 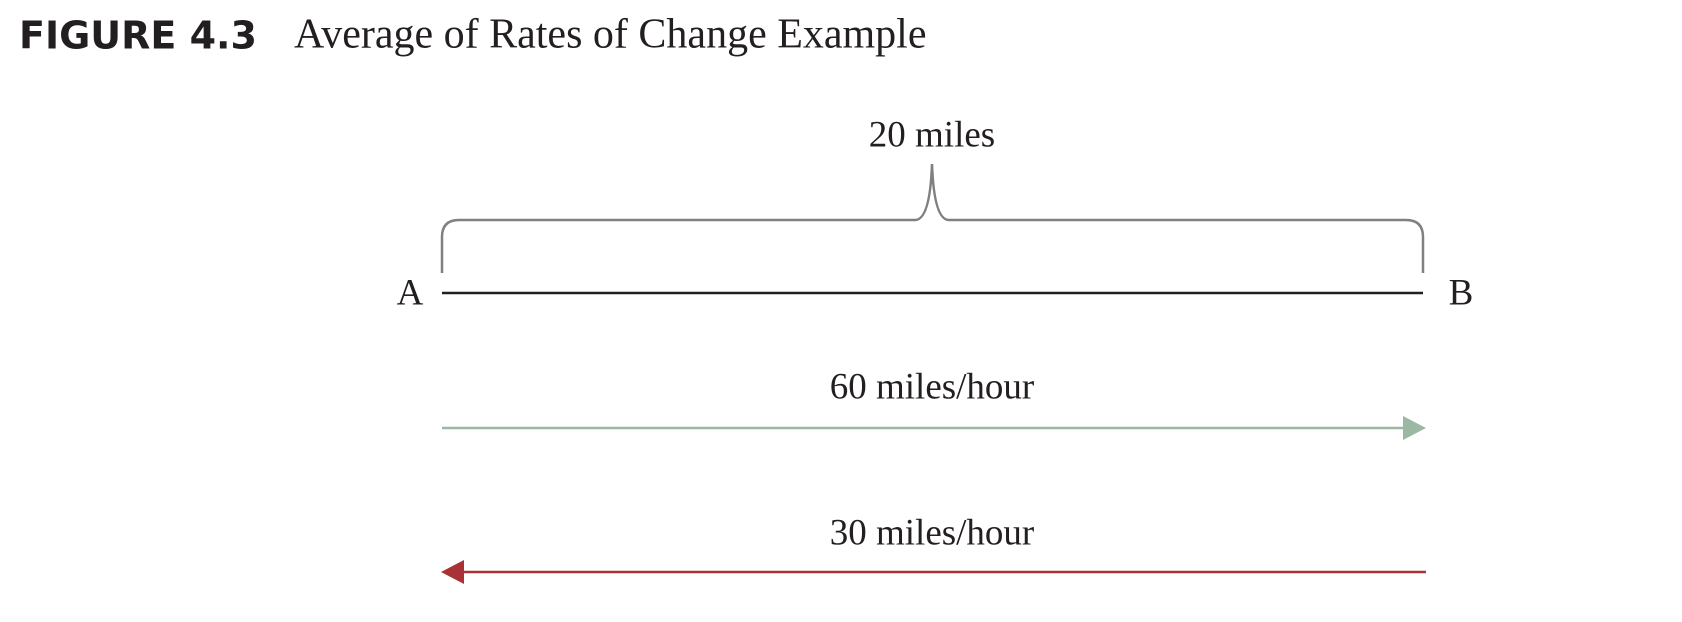 I want to click on brace, so click(x=932, y=218).